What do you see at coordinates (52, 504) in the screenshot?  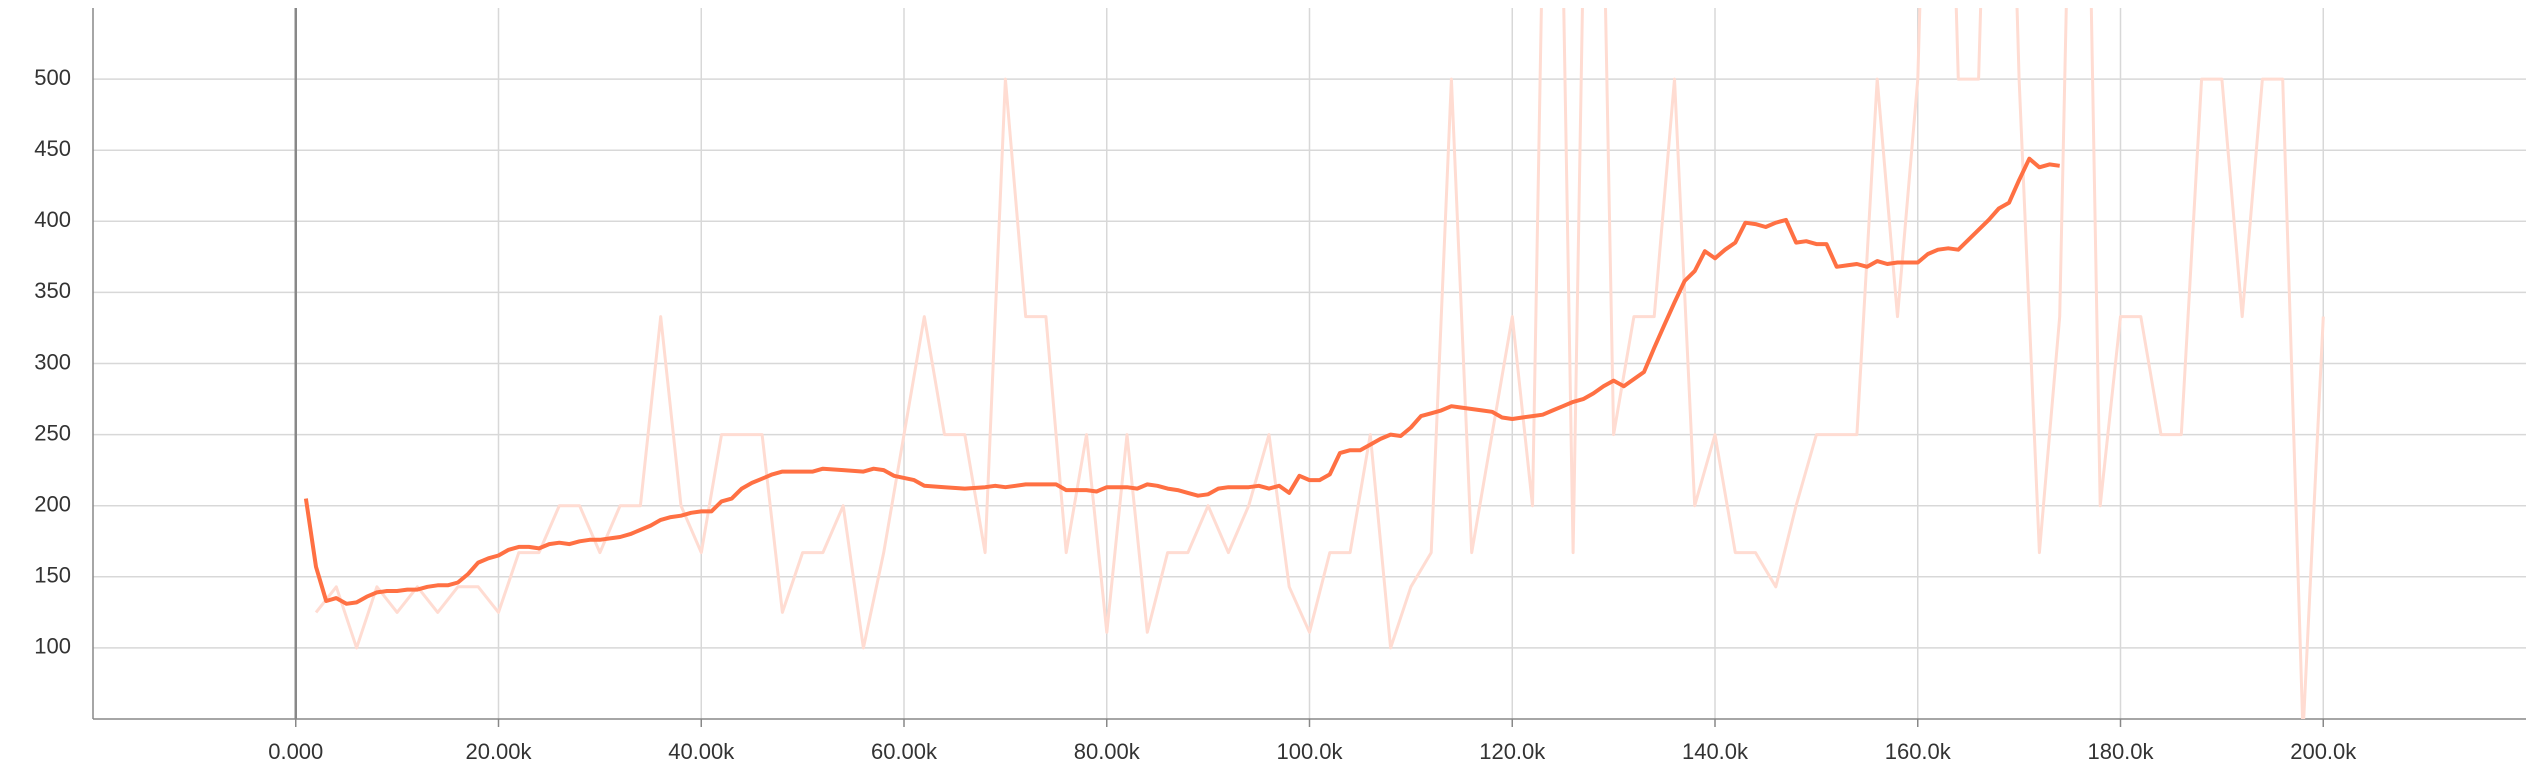 I see `y-tick-label: 200` at bounding box center [52, 504].